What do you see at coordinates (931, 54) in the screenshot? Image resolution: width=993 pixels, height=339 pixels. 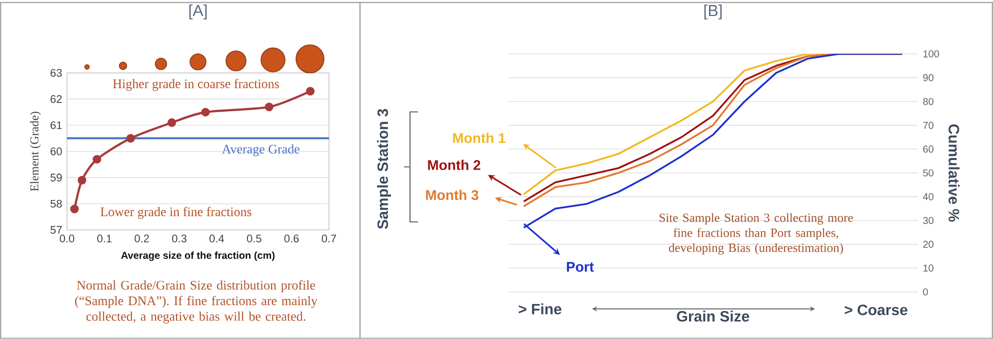 I see `y-tick-label: 100` at bounding box center [931, 54].